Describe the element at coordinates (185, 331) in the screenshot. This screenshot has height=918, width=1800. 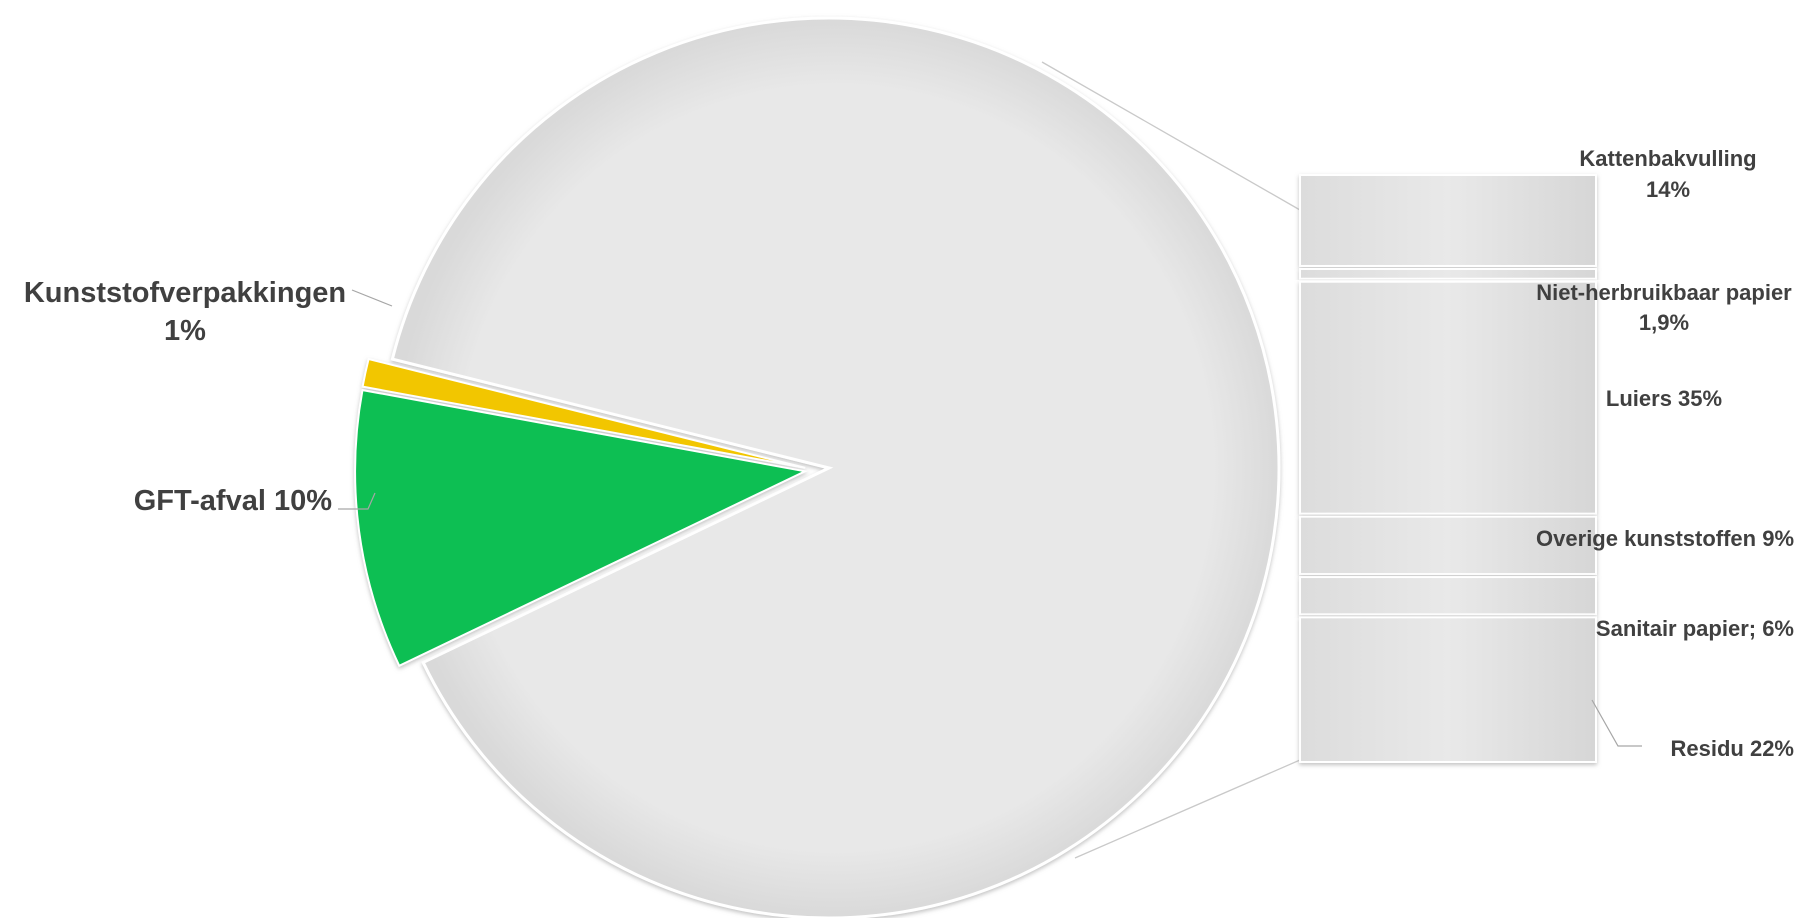
I see `kunststof-label-value: 1%` at that location.